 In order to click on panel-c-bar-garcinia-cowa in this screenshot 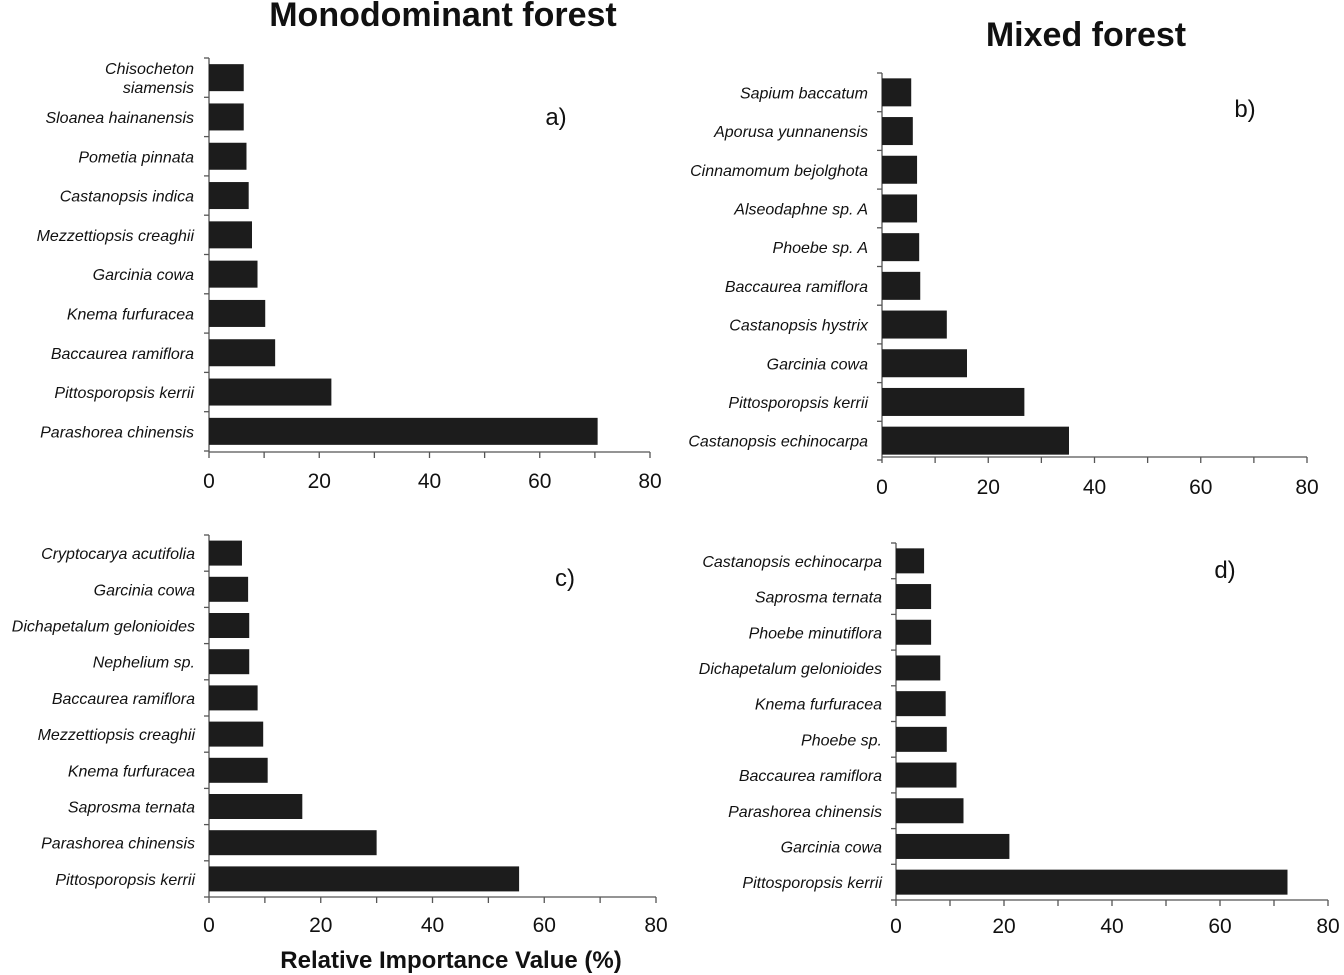, I will do `click(229, 589)`.